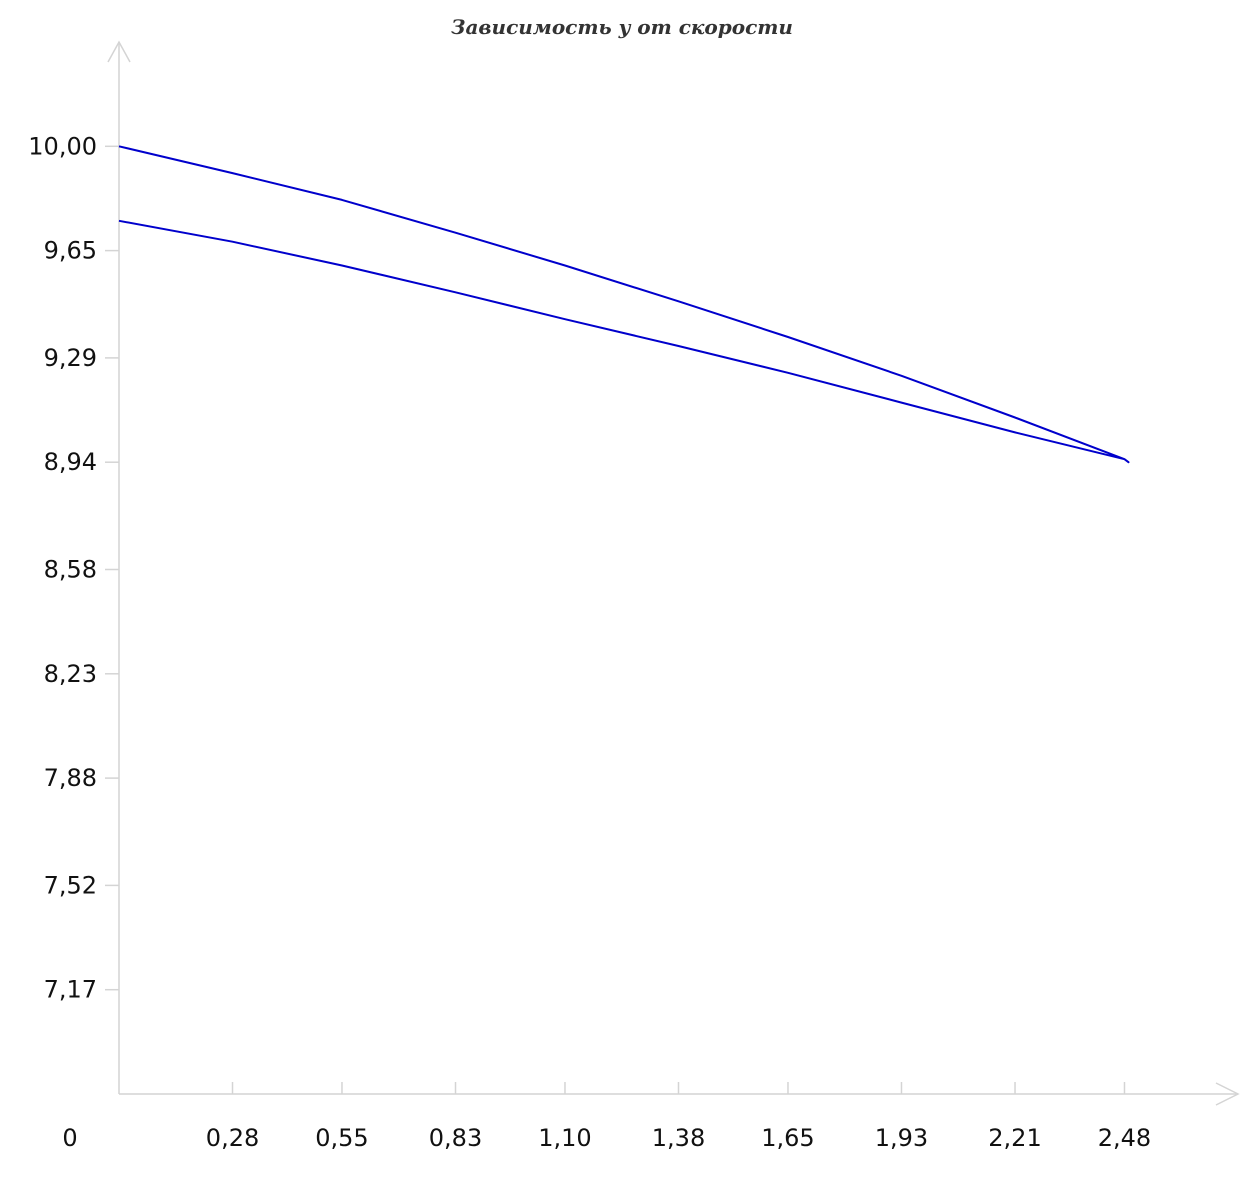 The width and height of the screenshot is (1251, 1185). What do you see at coordinates (232, 1138) in the screenshot?
I see `x-tick-label: 0,28` at bounding box center [232, 1138].